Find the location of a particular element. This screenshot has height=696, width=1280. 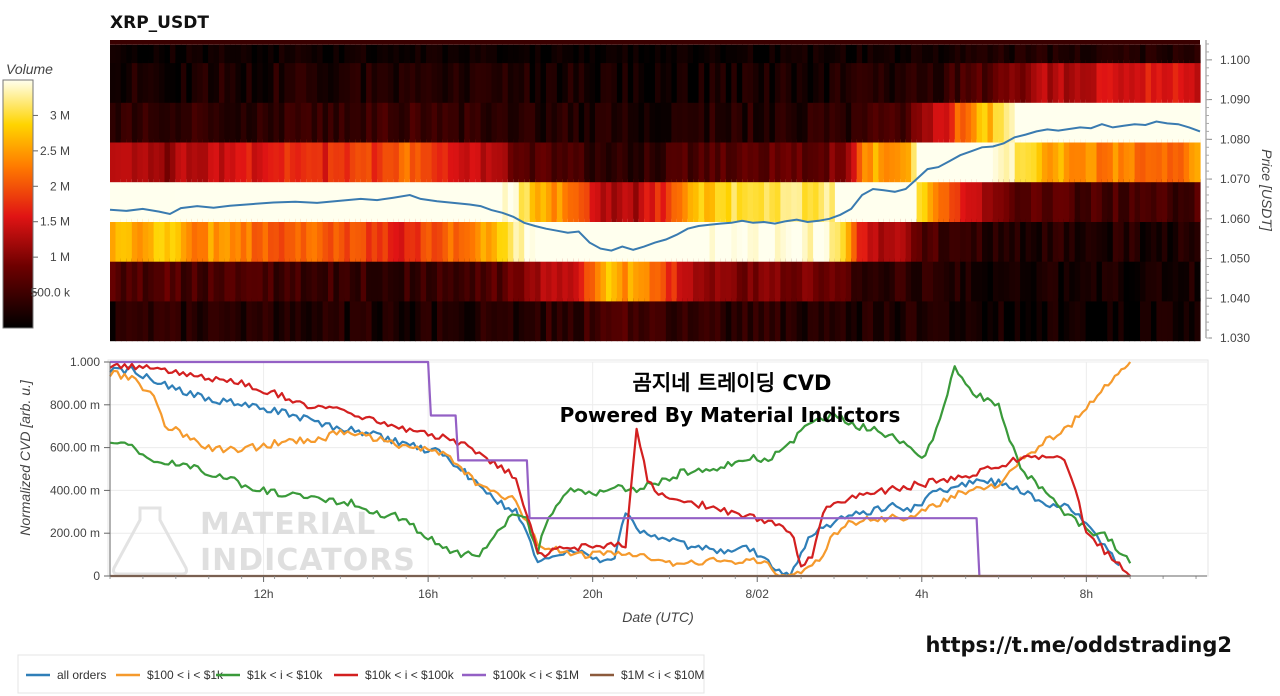

heatmap-top-band is located at coordinates (655, 42).